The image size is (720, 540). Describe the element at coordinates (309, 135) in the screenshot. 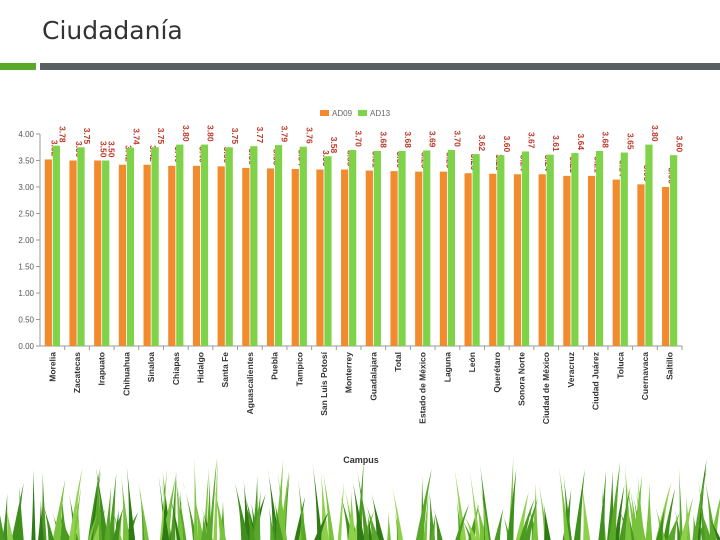

I see `data-label-ad13: 3.76` at that location.